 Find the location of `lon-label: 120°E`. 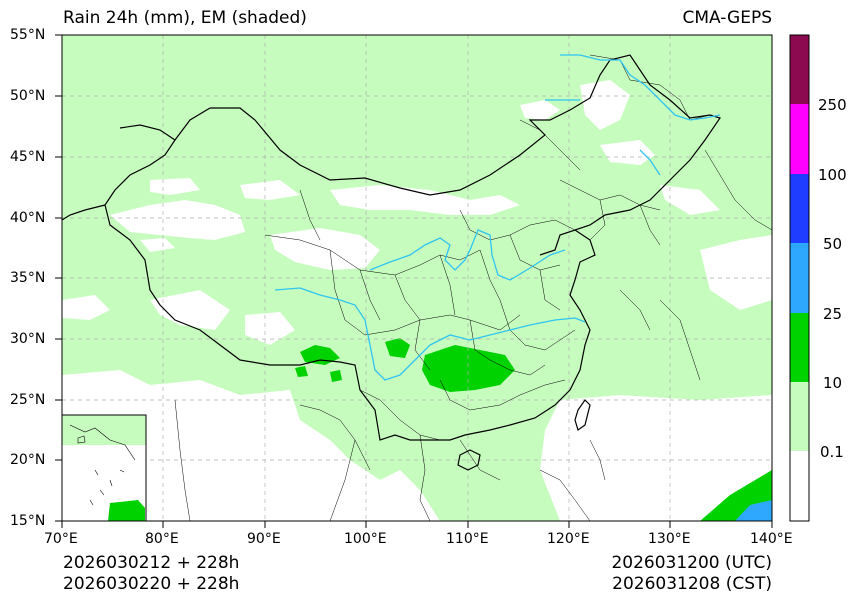

lon-label: 120°E is located at coordinates (568, 539).